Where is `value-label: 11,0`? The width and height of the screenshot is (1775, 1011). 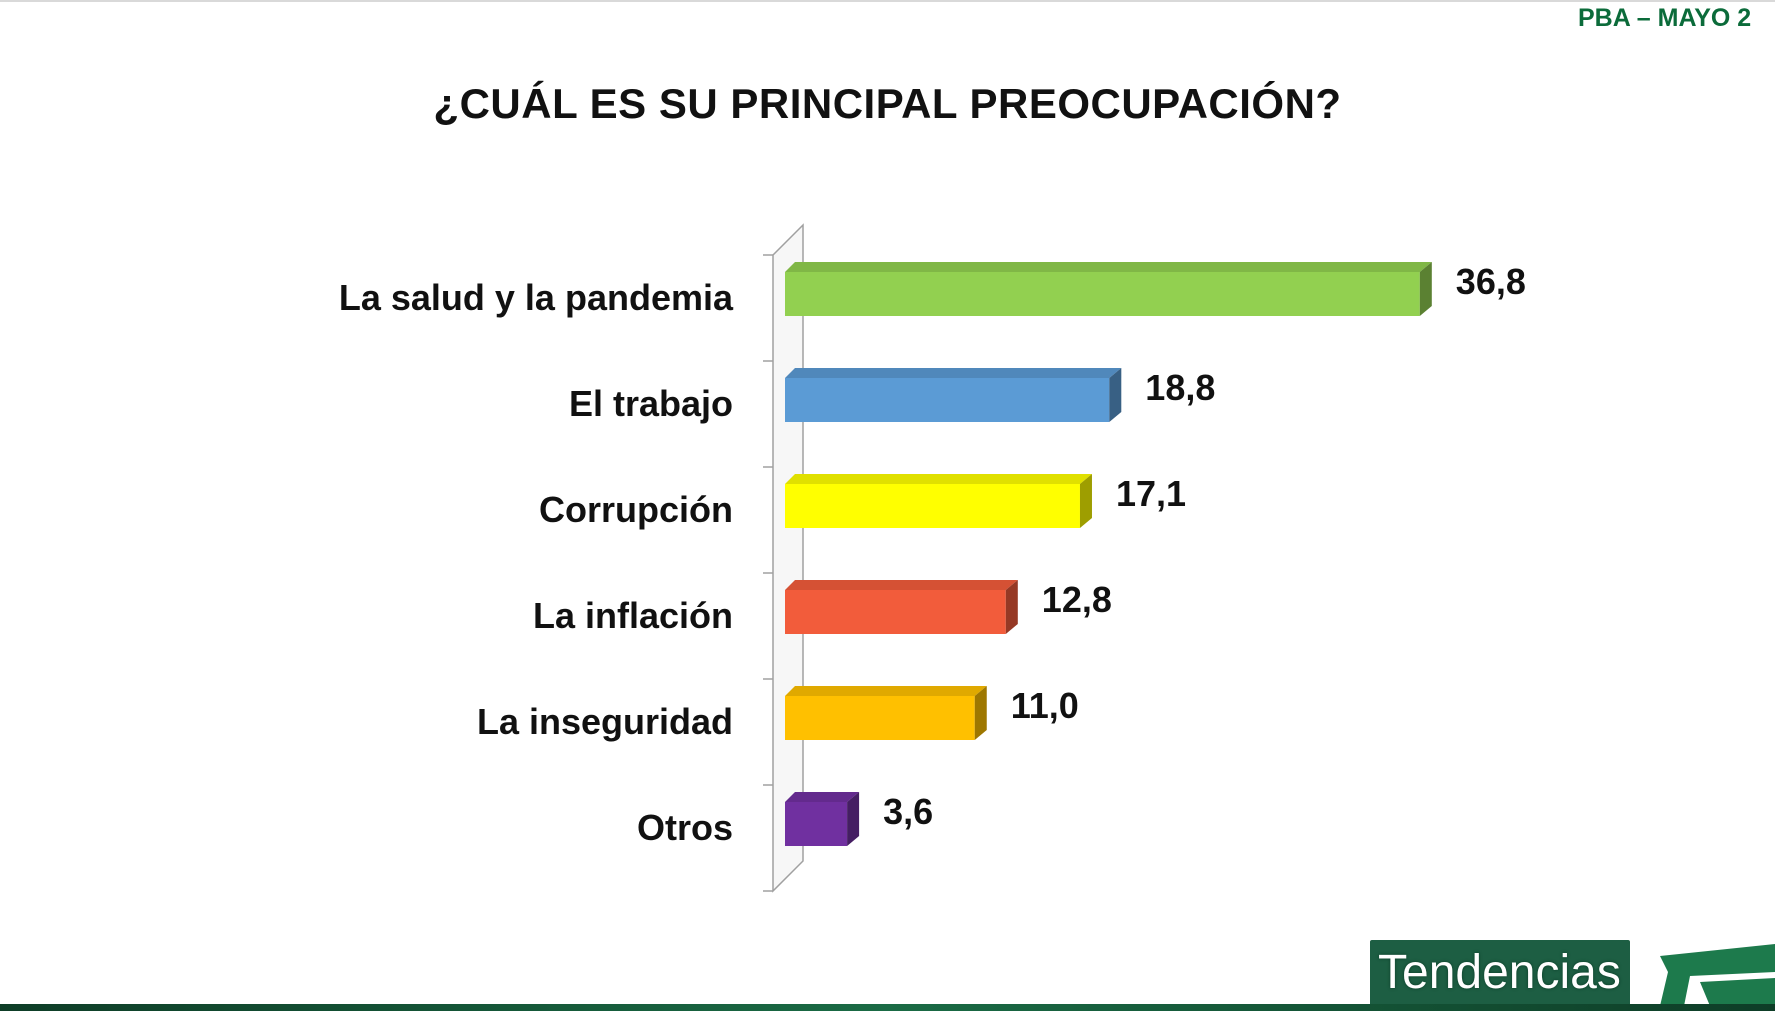 value-label: 11,0 is located at coordinates (1045, 705).